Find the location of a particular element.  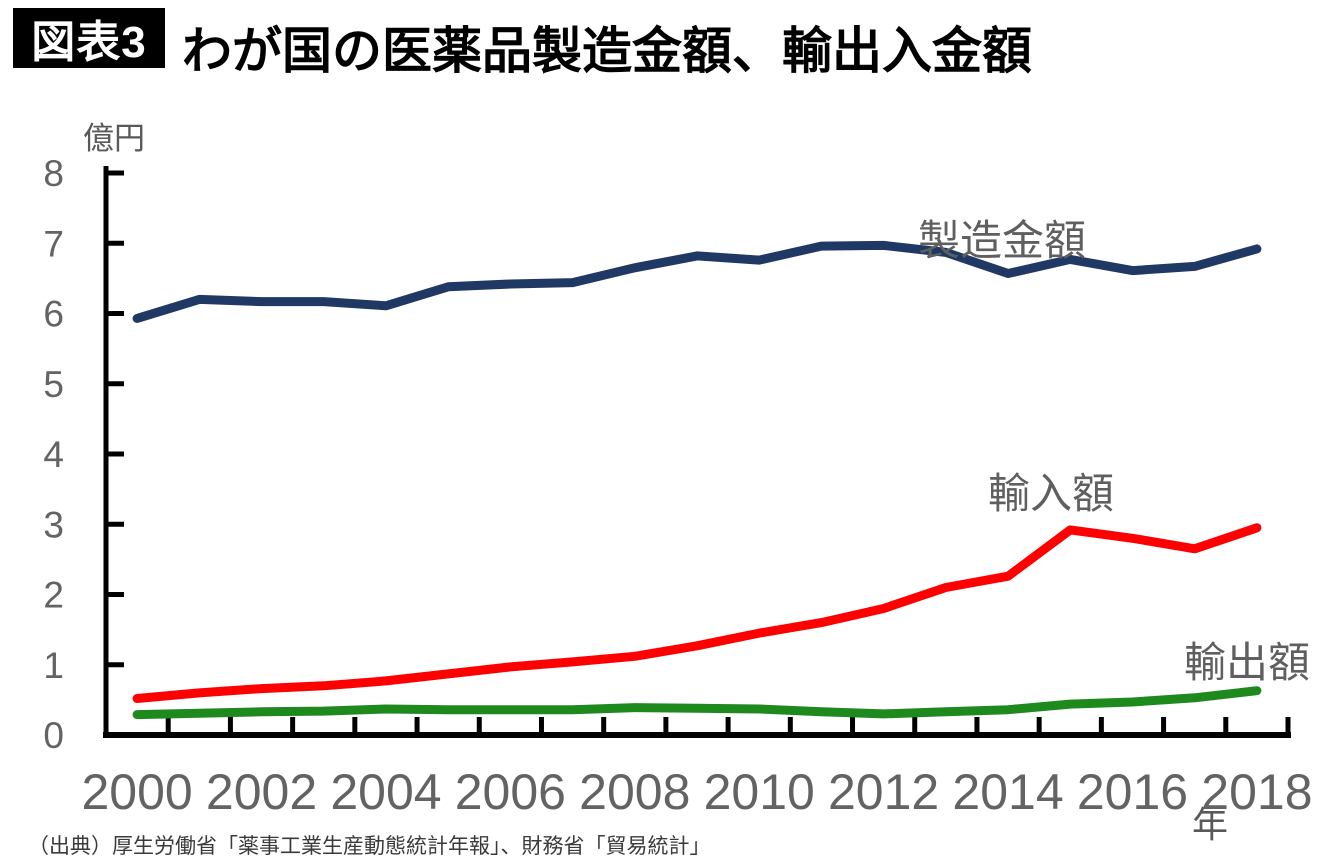

series-label-exports: 輸出額 is located at coordinates (1247, 662).